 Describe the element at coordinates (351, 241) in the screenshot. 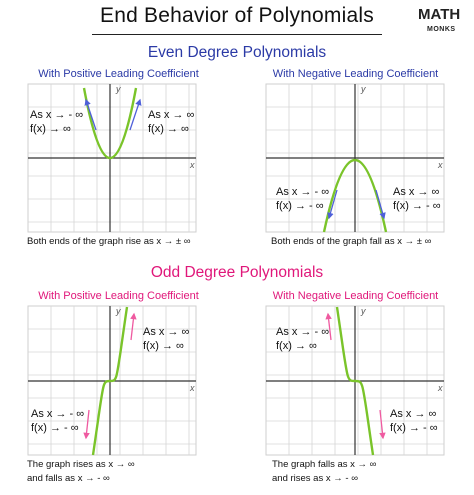

I see `even-negative-caption: Both ends of the graph fall as x → ± ∞` at that location.